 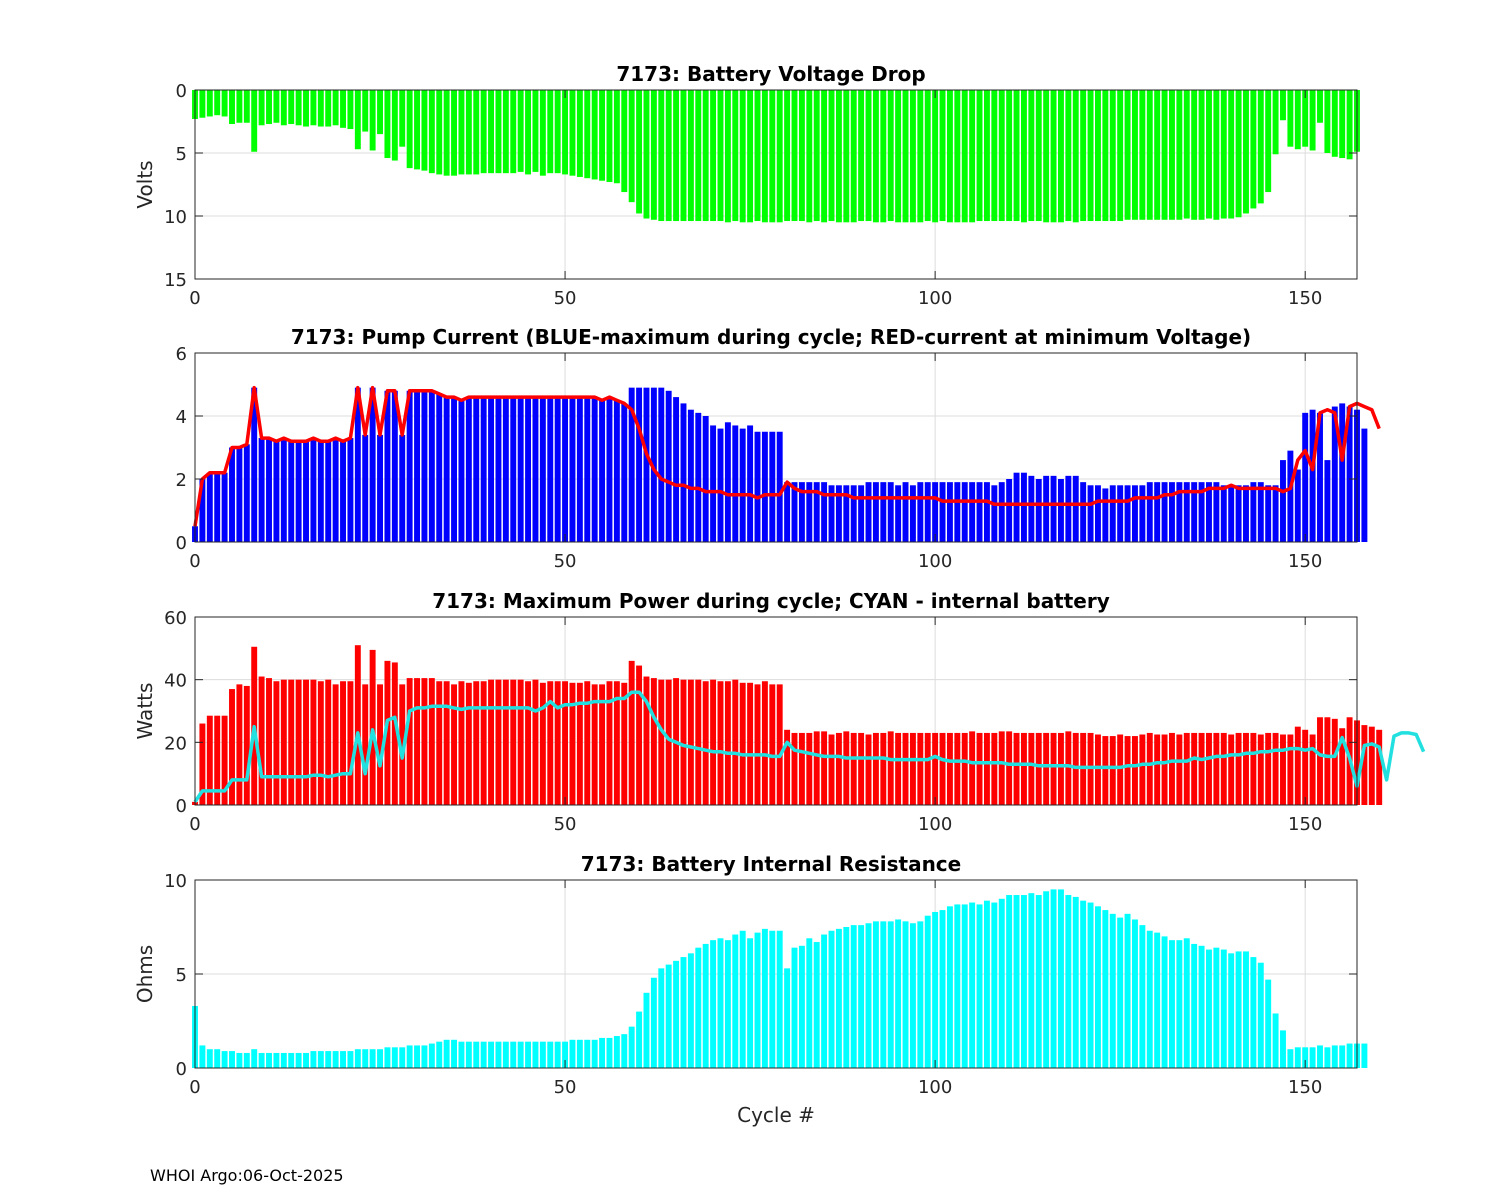 I want to click on x-tick-label: 150, so click(x=1305, y=298).